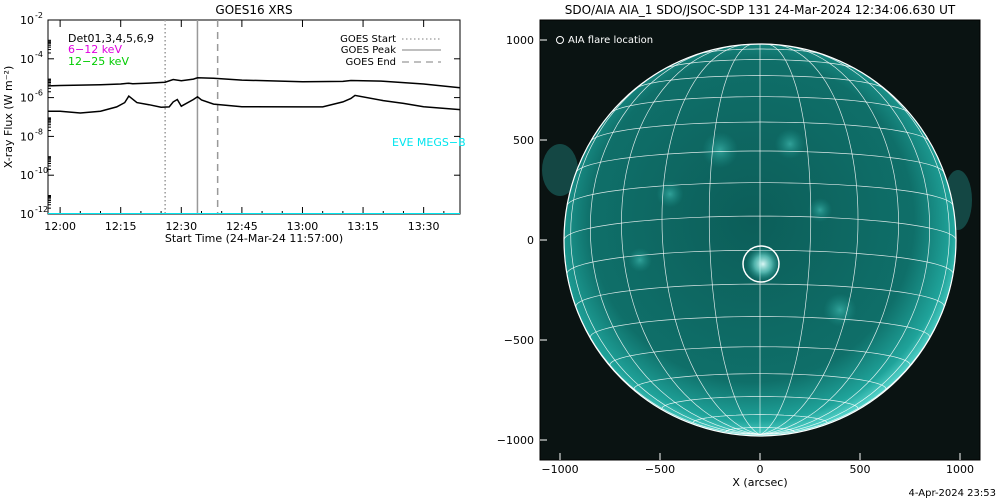 This screenshot has height=500, width=1000. I want to click on date-stamp: 4-Apr-2024 23:53, so click(952, 493).